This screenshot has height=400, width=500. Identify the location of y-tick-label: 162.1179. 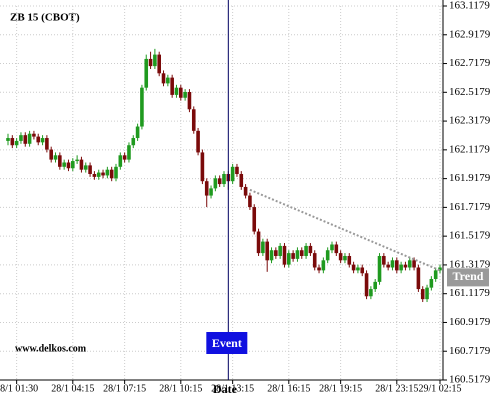
(469, 149).